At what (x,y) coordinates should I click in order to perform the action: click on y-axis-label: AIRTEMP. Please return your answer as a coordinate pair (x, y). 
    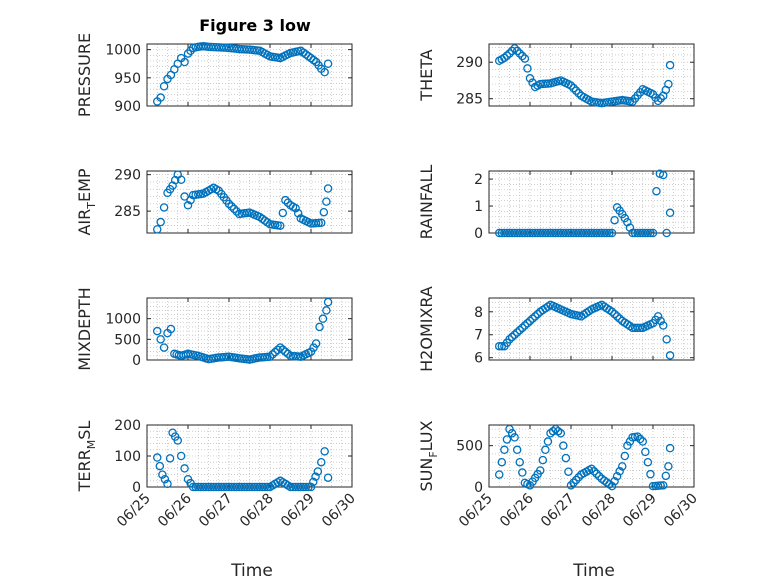
    Looking at the image, I should click on (86, 201).